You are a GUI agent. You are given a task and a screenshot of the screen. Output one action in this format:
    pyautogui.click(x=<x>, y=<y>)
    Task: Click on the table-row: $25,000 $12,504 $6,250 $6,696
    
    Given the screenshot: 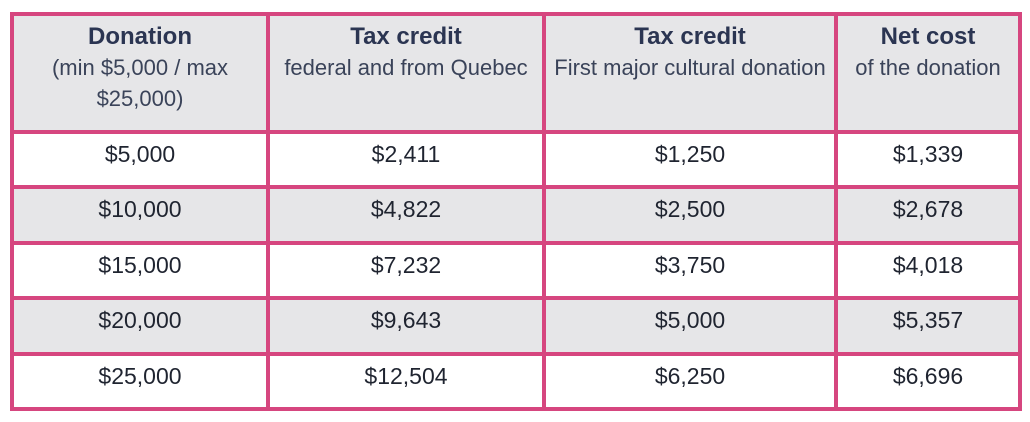 What is the action you would take?
    pyautogui.click(x=516, y=381)
    